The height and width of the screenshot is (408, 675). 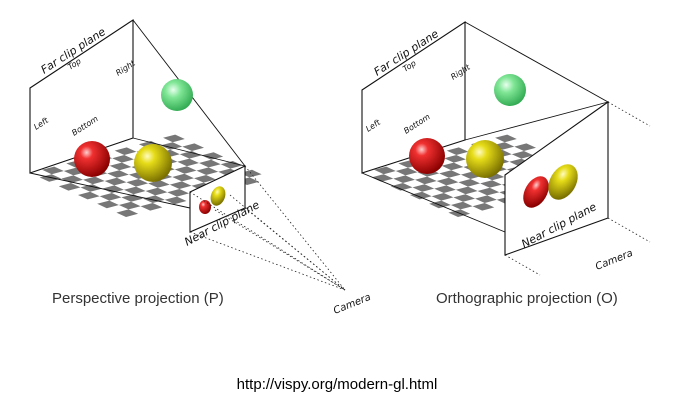 What do you see at coordinates (153, 163) in the screenshot?
I see `perspective-yellow-sphere` at bounding box center [153, 163].